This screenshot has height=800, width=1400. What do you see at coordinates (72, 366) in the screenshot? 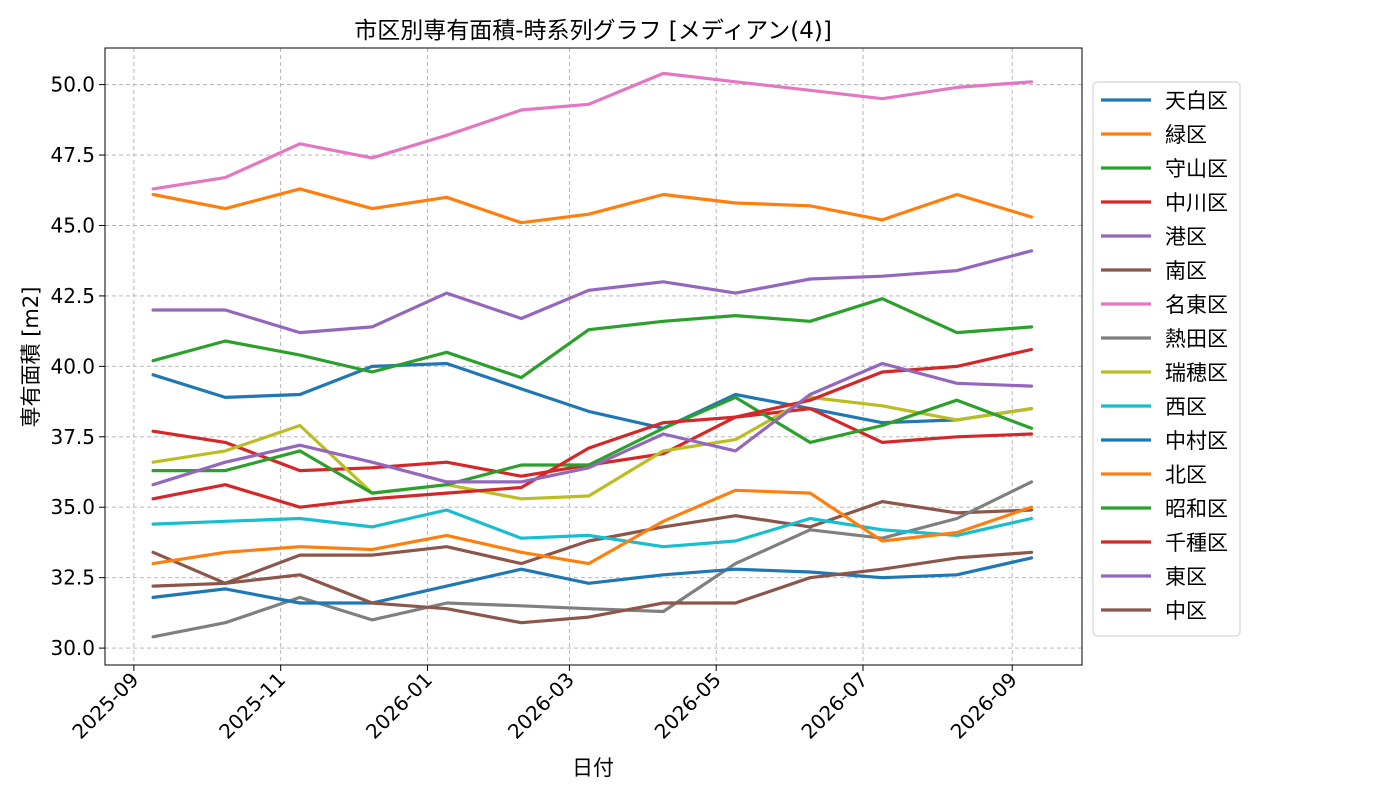
I see `y-tick-label: 40.0` at bounding box center [72, 366].